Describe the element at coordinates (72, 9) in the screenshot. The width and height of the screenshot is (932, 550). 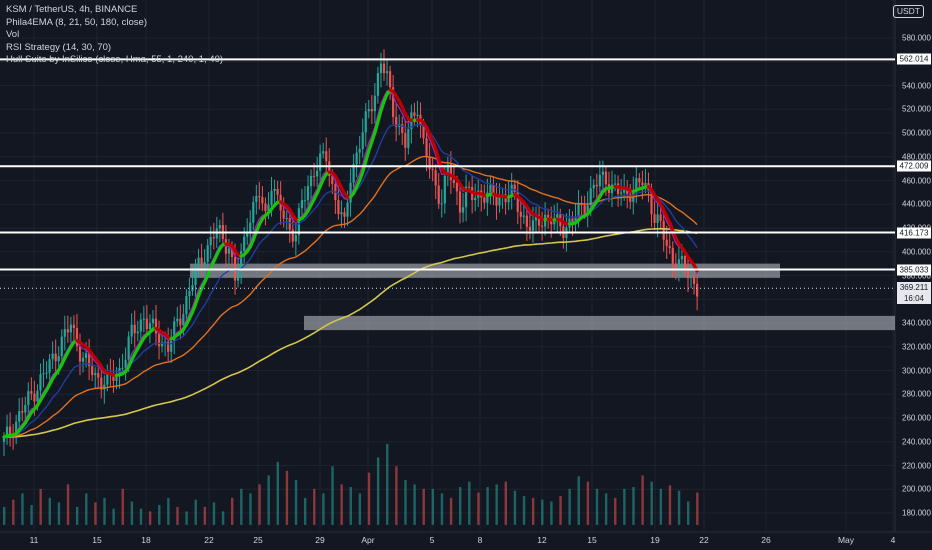
I see `symbol-title: KSM / TetherUS, 4h, BINANCE` at that location.